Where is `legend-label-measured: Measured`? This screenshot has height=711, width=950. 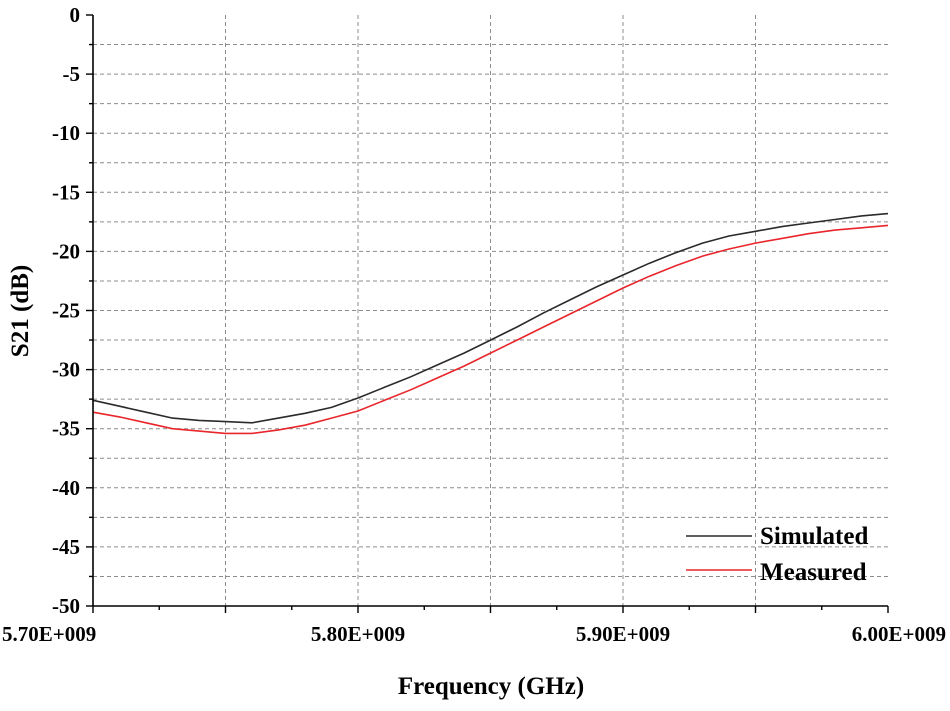
legend-label-measured: Measured is located at coordinates (813, 572).